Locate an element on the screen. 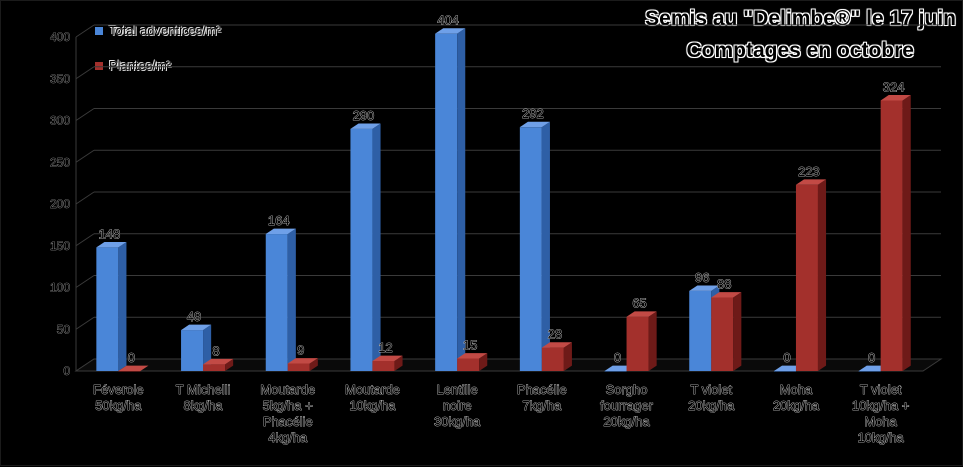 The image size is (963, 467). y-tick-label: 100 is located at coordinates (60, 288).